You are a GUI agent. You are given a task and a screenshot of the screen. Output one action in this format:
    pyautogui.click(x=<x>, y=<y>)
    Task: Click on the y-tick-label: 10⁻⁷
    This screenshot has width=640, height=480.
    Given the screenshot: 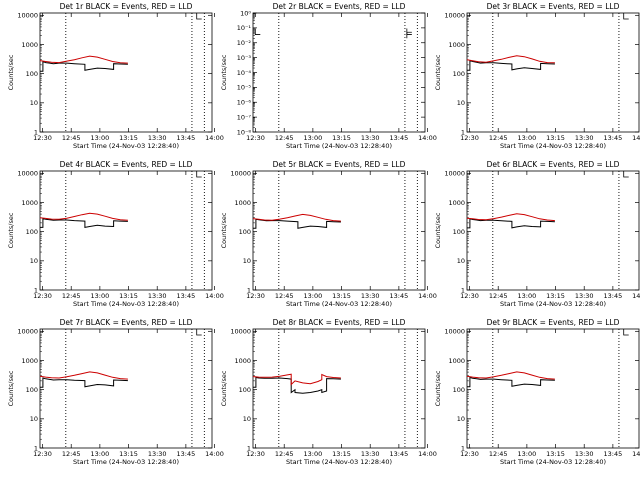 What is the action you would take?
    pyautogui.click(x=244, y=117)
    